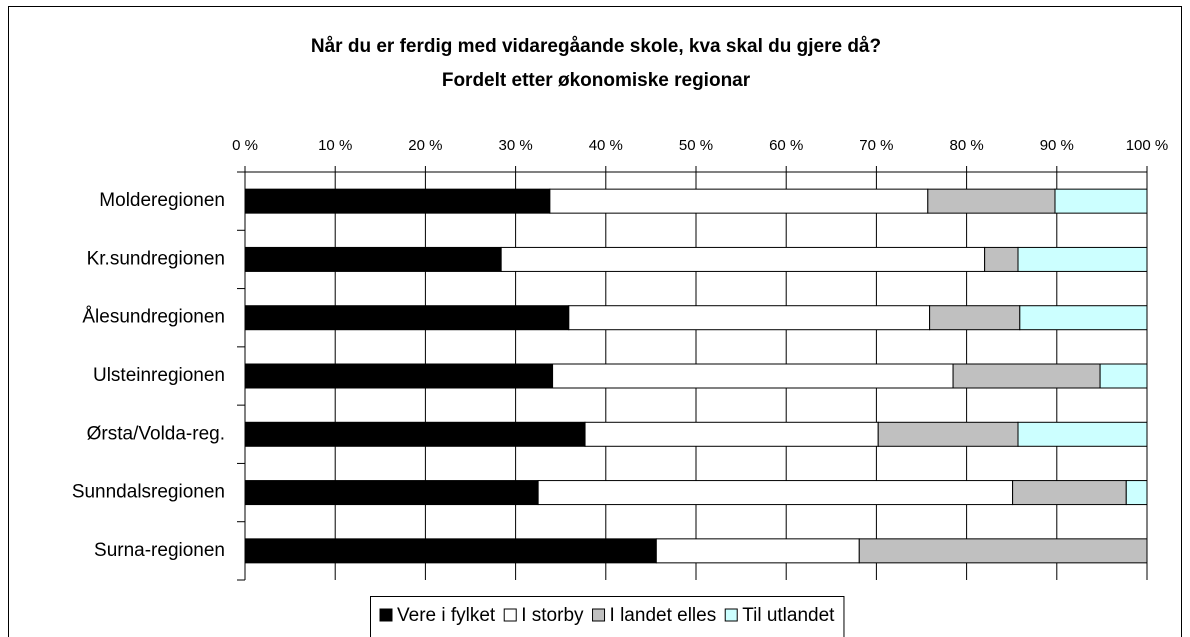 The height and width of the screenshot is (637, 1190). What do you see at coordinates (1057, 145) in the screenshot?
I see `x-tick-label: 90 %` at bounding box center [1057, 145].